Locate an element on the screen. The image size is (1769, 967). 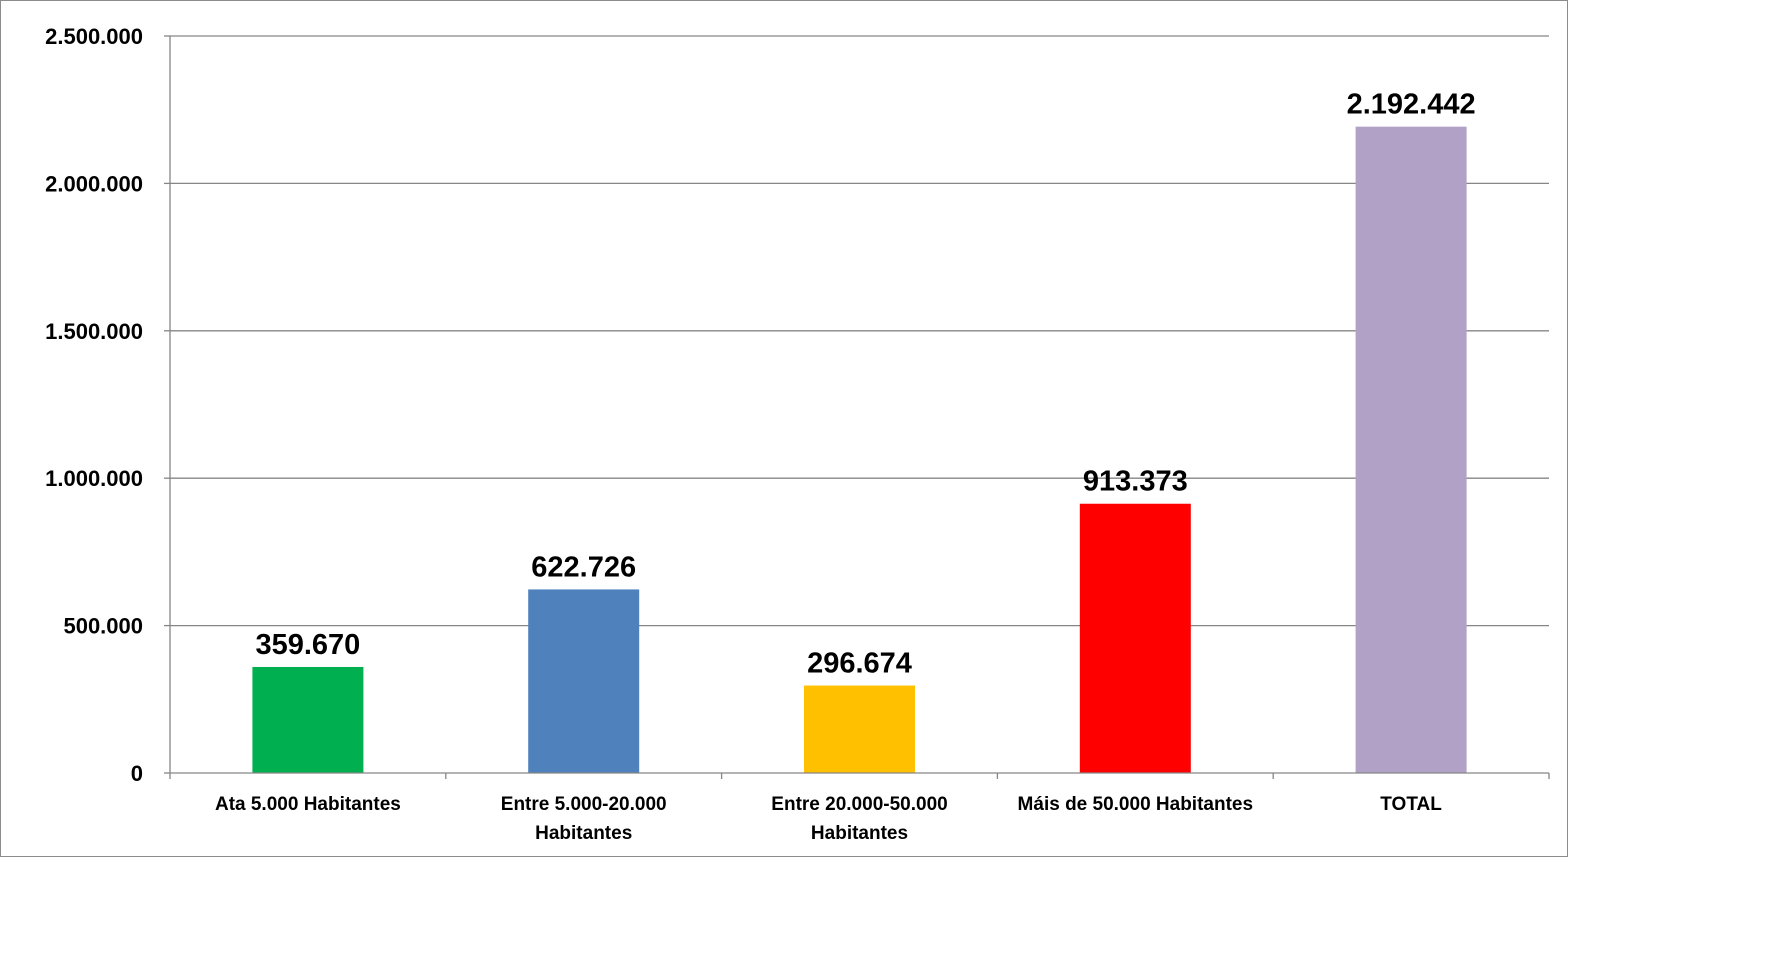
y-tick-label: 500.000 is located at coordinates (103, 626).